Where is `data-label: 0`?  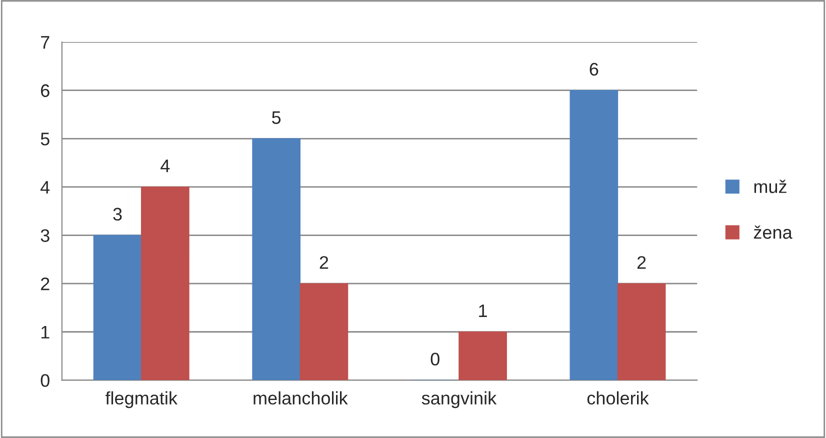
data-label: 0 is located at coordinates (435, 359).